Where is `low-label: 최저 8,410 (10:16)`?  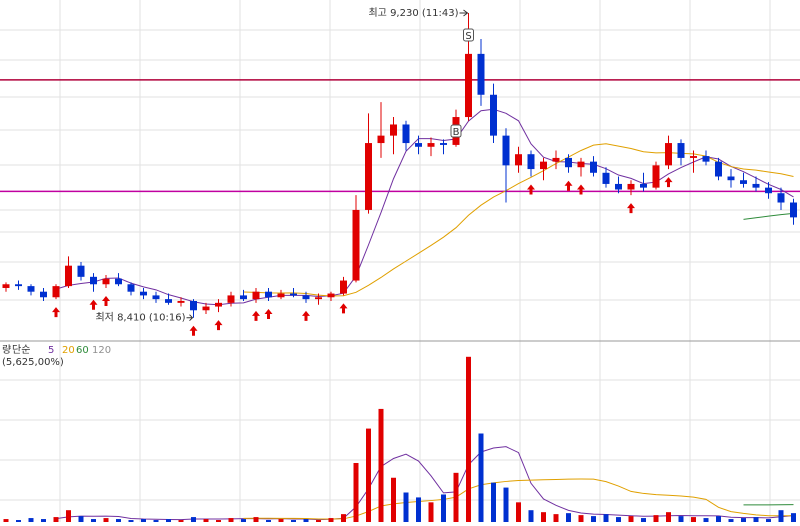 low-label: 최저 8,410 (10:16) is located at coordinates (140, 318).